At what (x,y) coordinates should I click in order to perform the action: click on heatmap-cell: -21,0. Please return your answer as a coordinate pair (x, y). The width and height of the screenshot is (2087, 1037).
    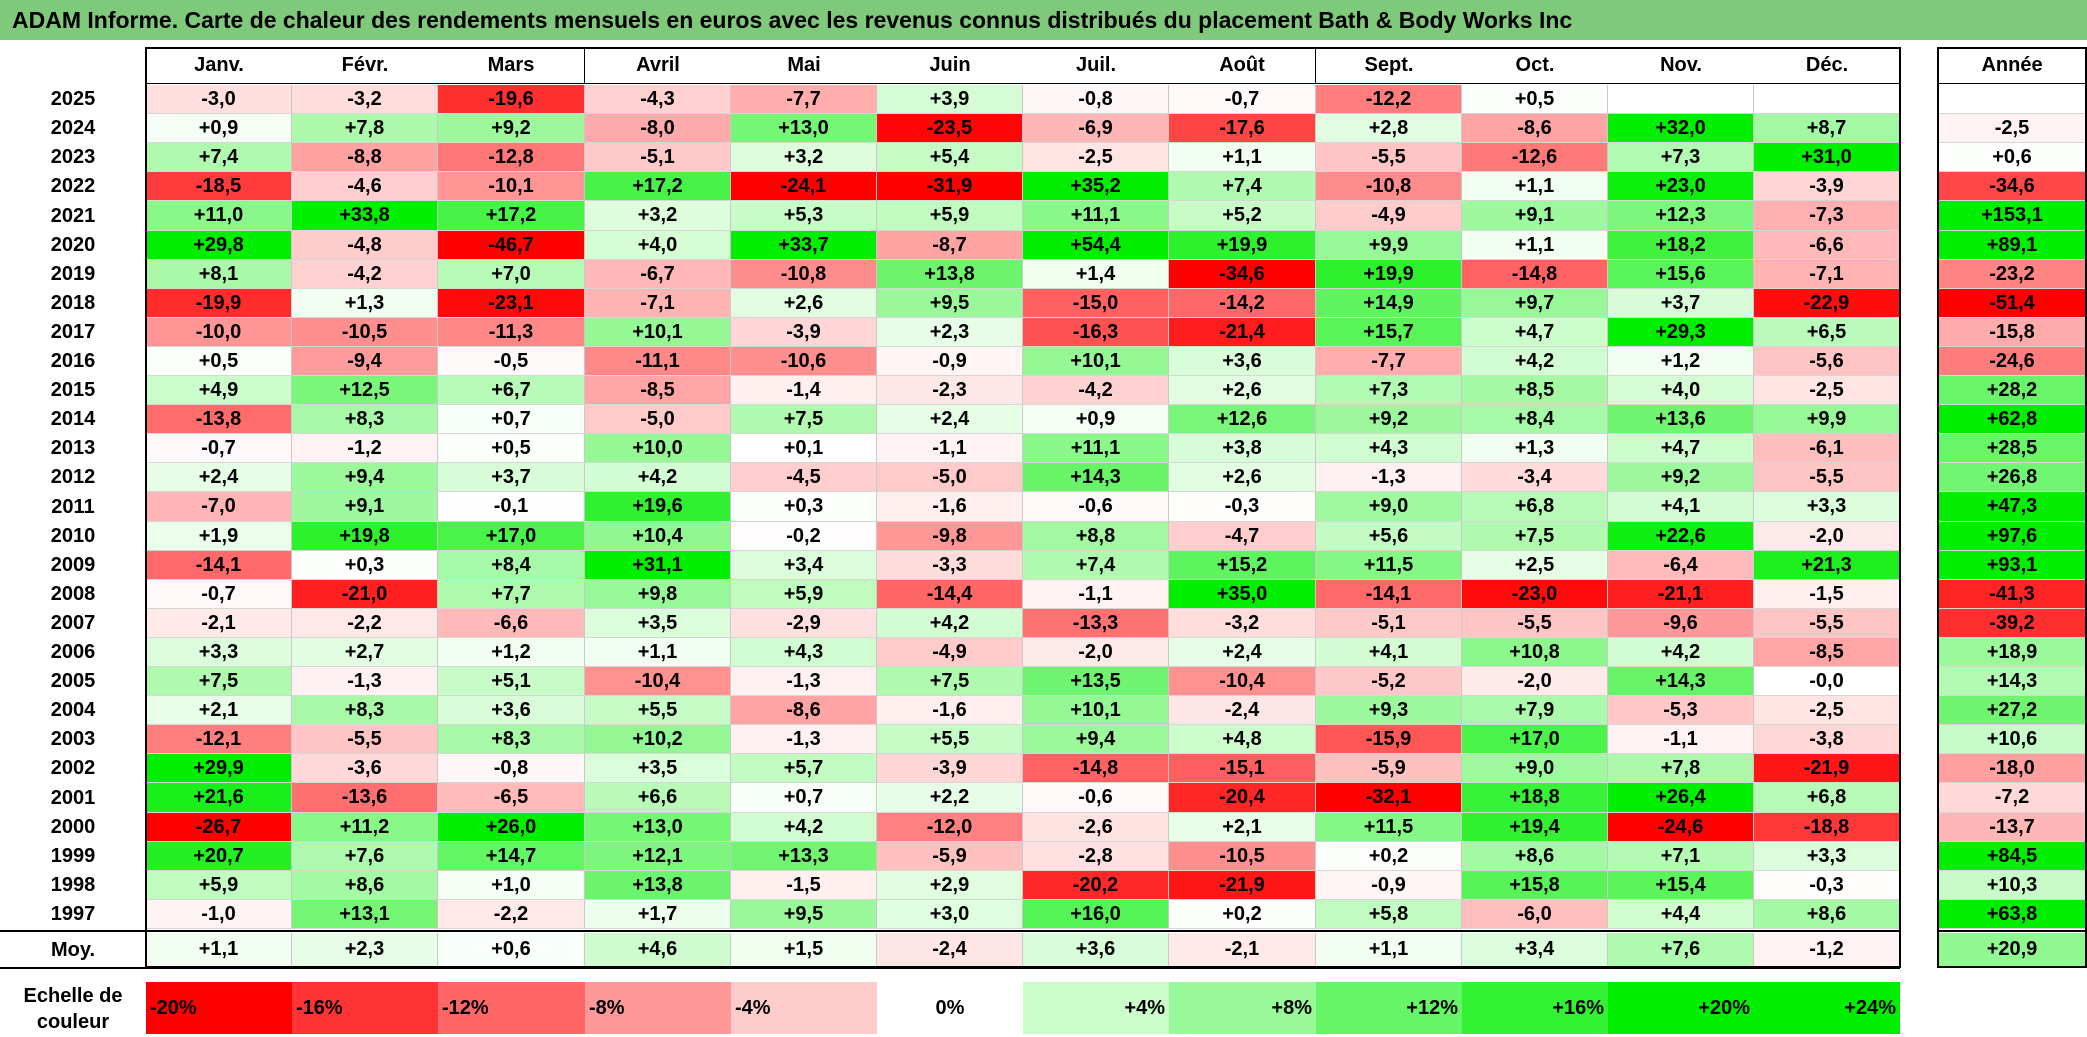
    Looking at the image, I should click on (365, 594).